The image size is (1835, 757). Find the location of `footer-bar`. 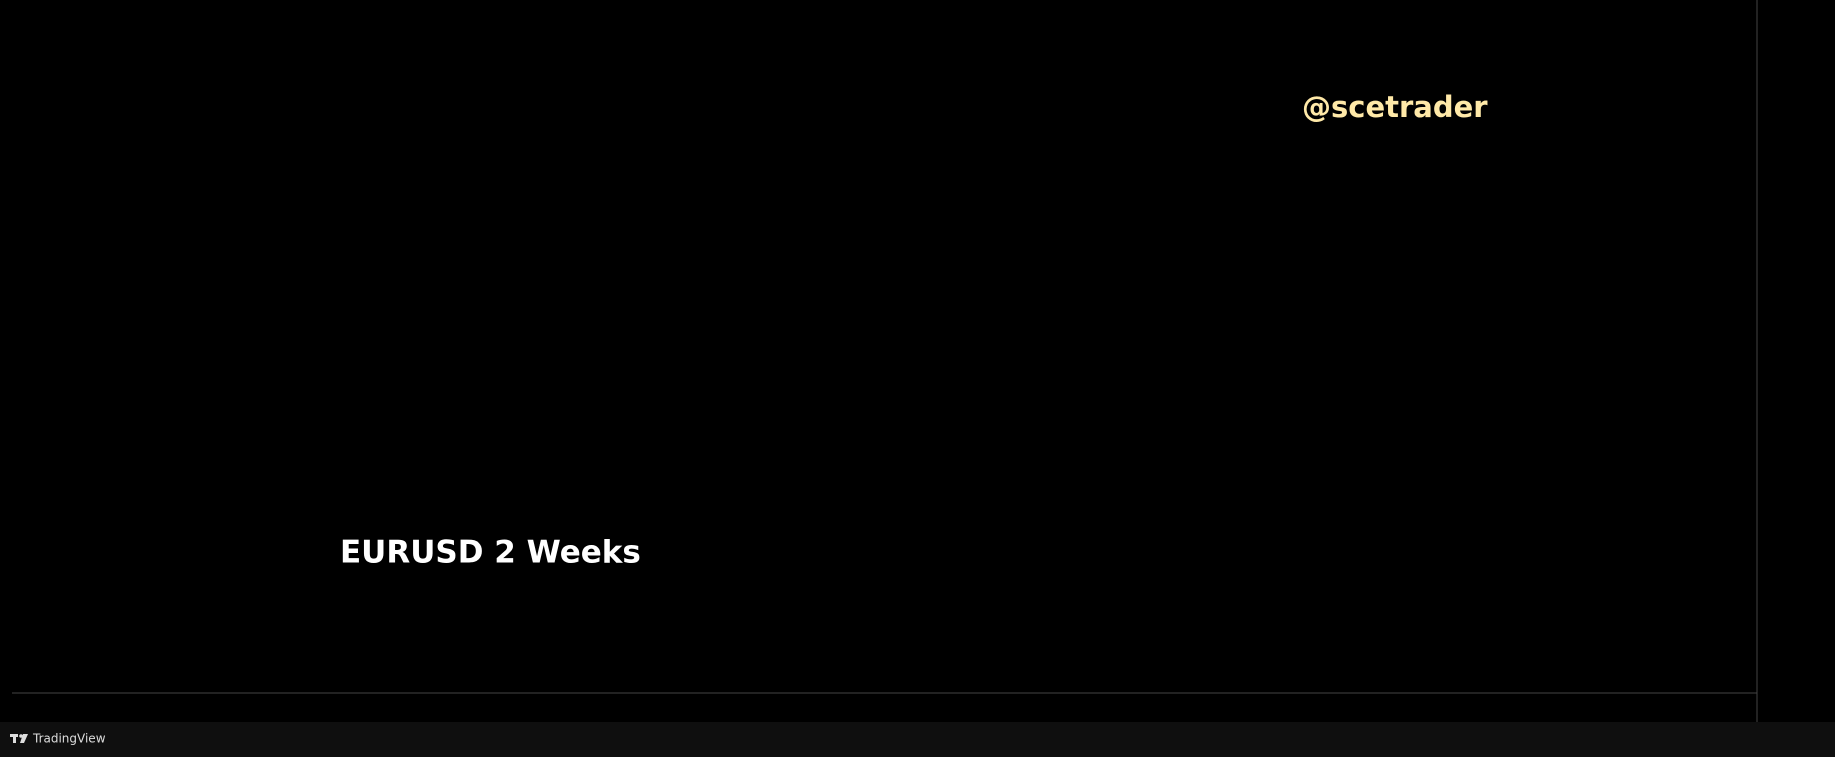

footer-bar is located at coordinates (917, 739).